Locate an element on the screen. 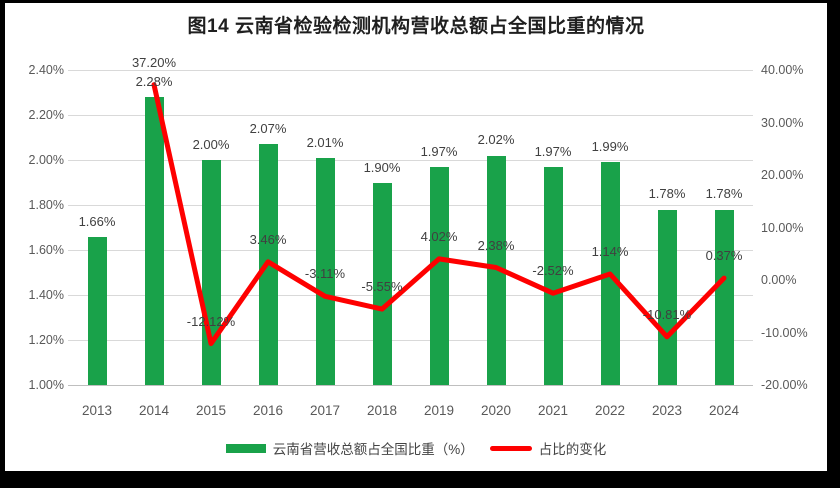  left-axis-tick: 2.00% is located at coordinates (46, 160).